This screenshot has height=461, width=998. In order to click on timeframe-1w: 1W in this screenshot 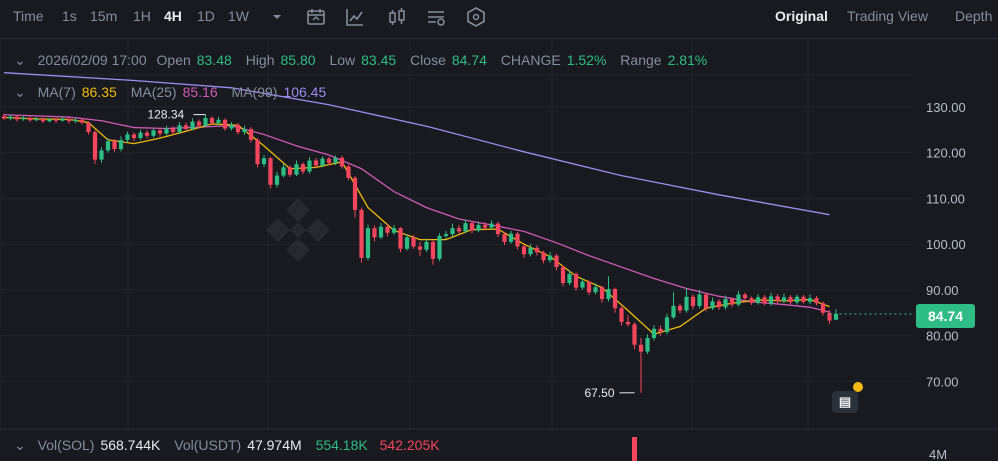, I will do `click(238, 16)`.